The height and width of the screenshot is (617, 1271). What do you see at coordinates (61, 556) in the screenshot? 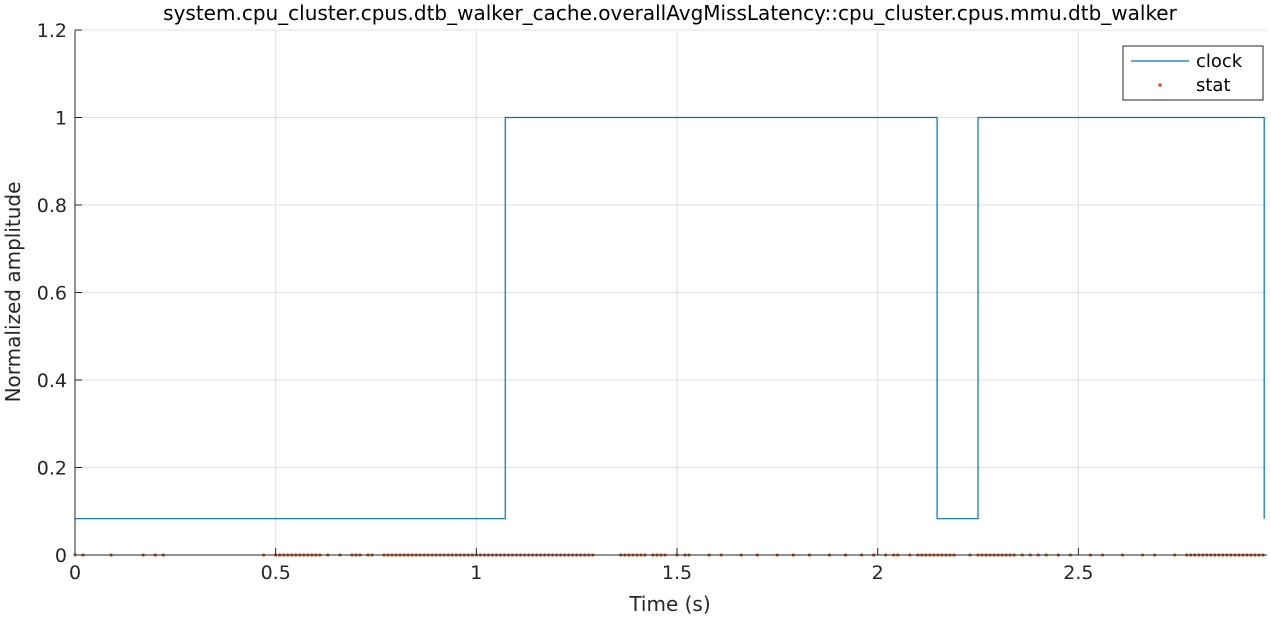
I see `y-tick-label: 0` at bounding box center [61, 556].